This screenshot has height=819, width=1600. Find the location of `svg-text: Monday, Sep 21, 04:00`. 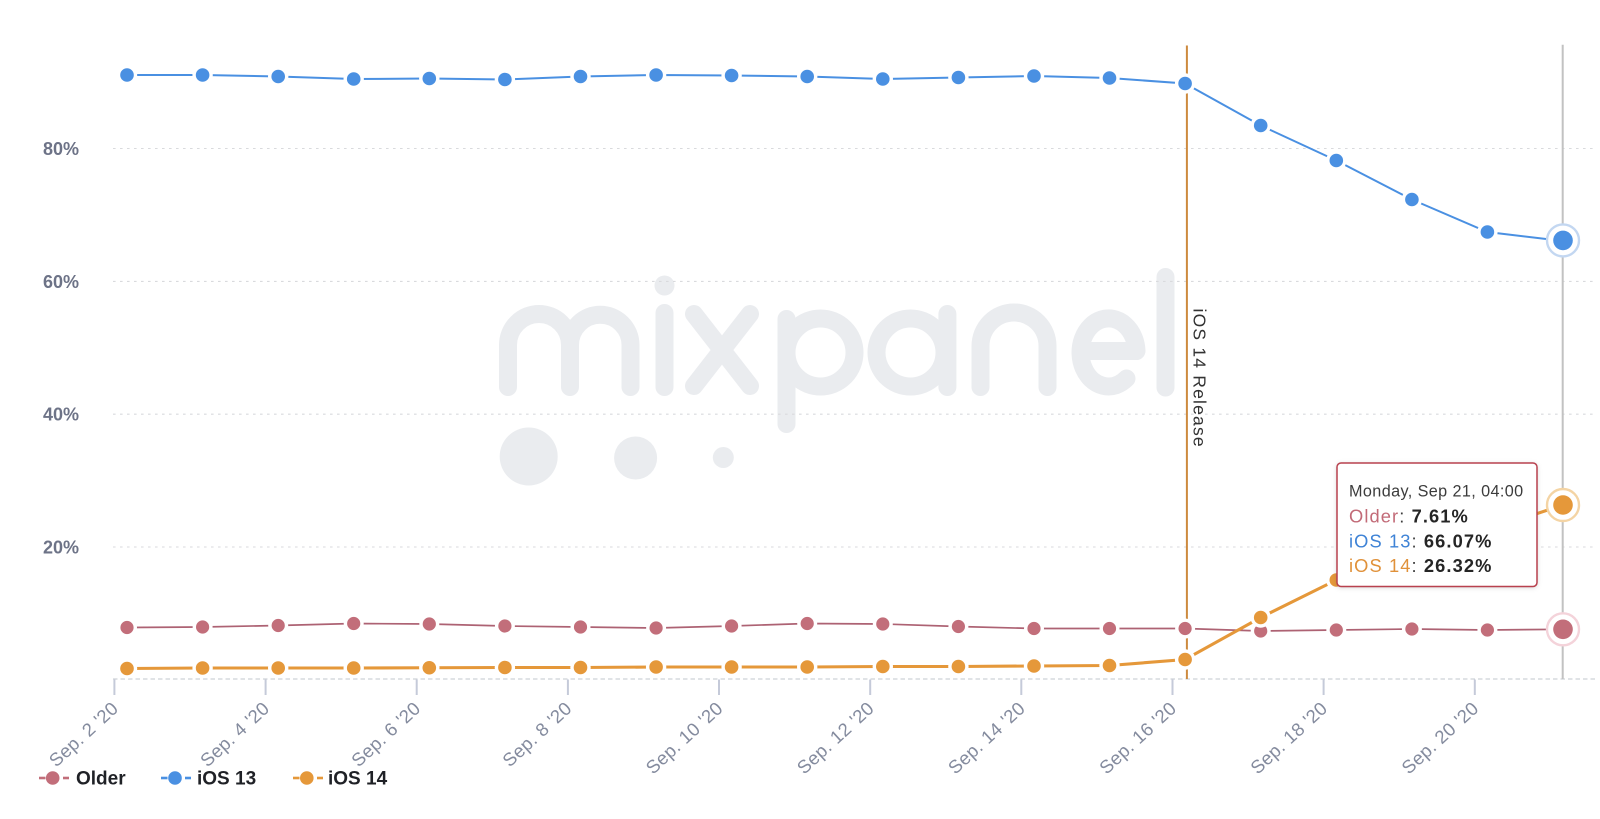

svg-text: Monday, Sep 21, 04:00 is located at coordinates (1436, 492).